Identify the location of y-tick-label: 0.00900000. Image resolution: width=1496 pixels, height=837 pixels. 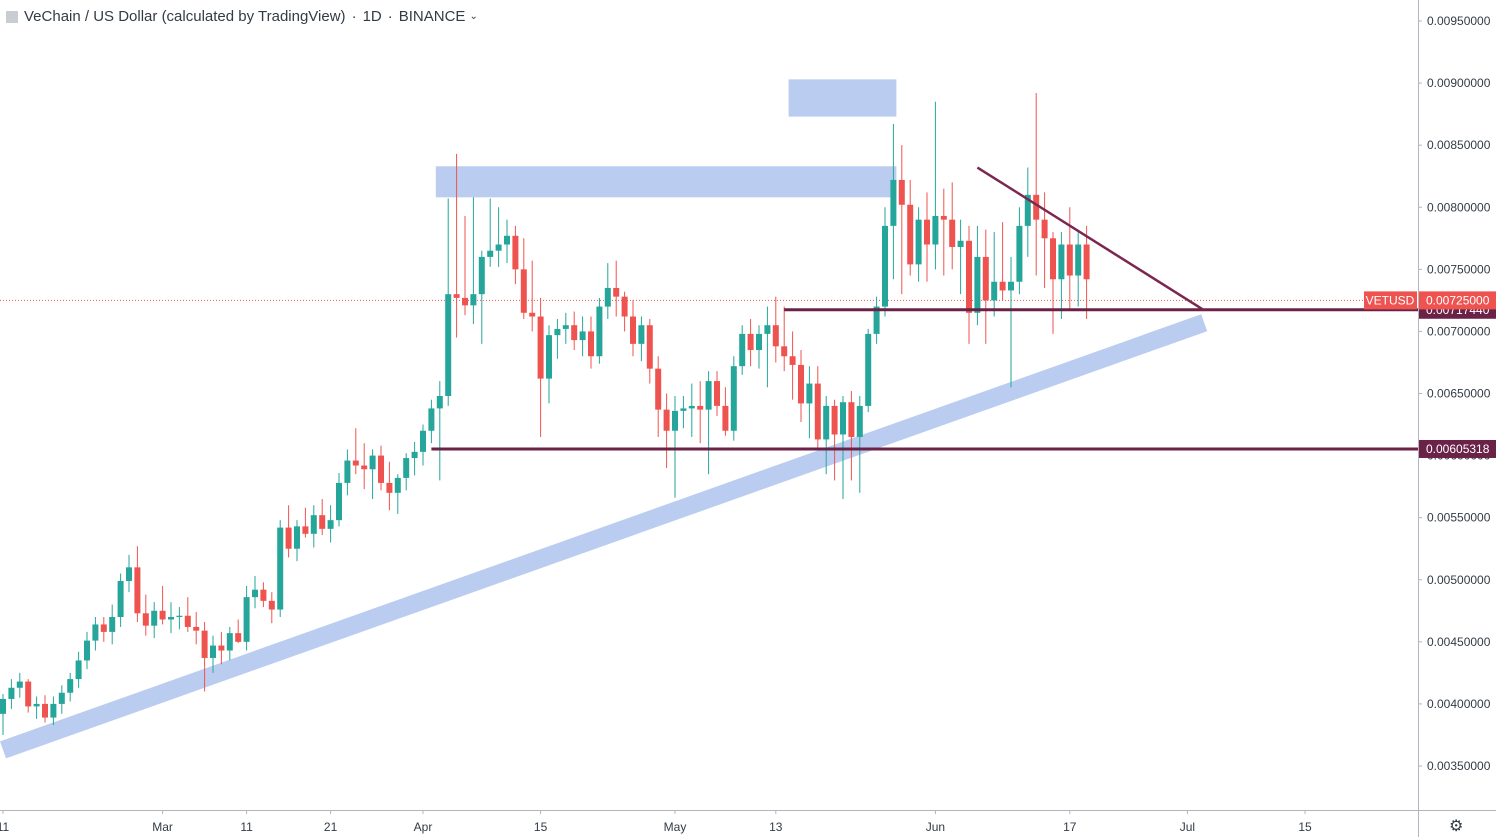
(1459, 83).